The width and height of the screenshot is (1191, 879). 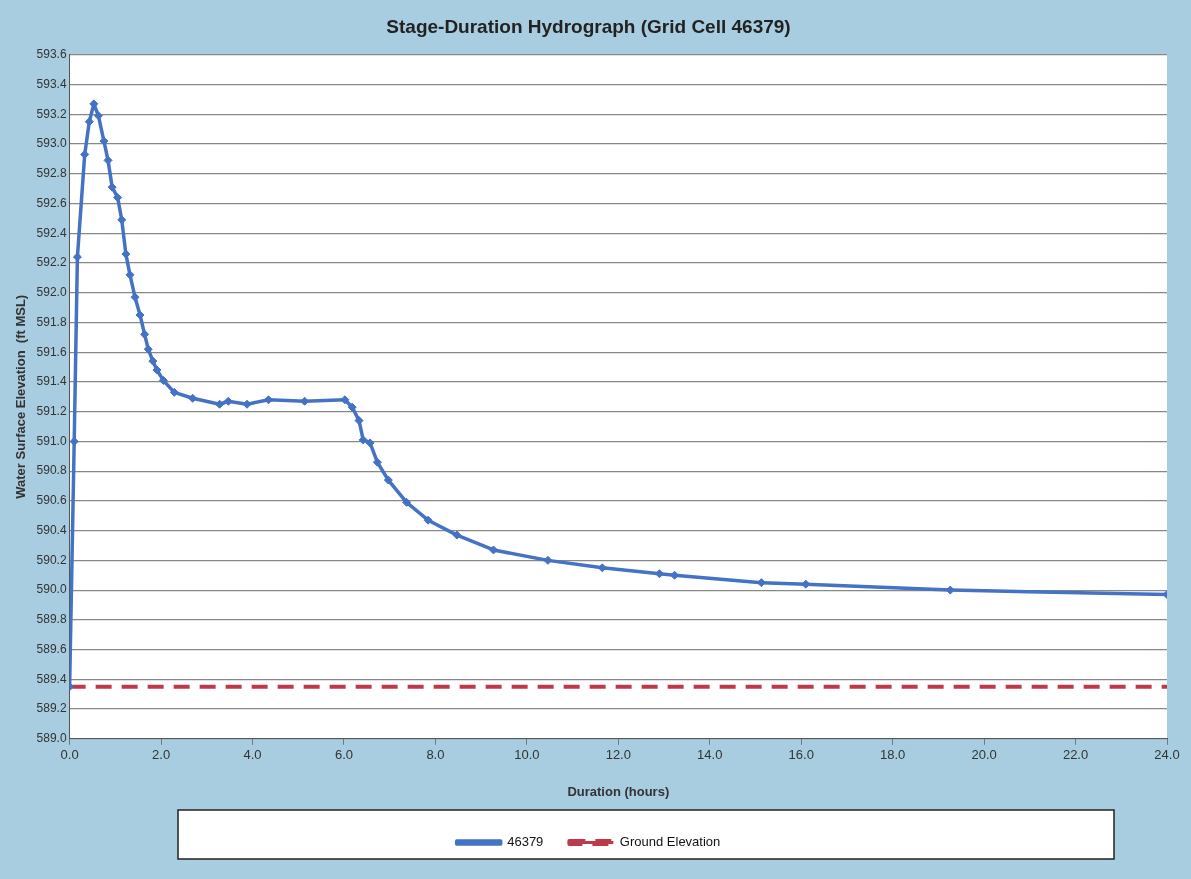 What do you see at coordinates (51, 381) in the screenshot?
I see `y-tick-label: 591.4` at bounding box center [51, 381].